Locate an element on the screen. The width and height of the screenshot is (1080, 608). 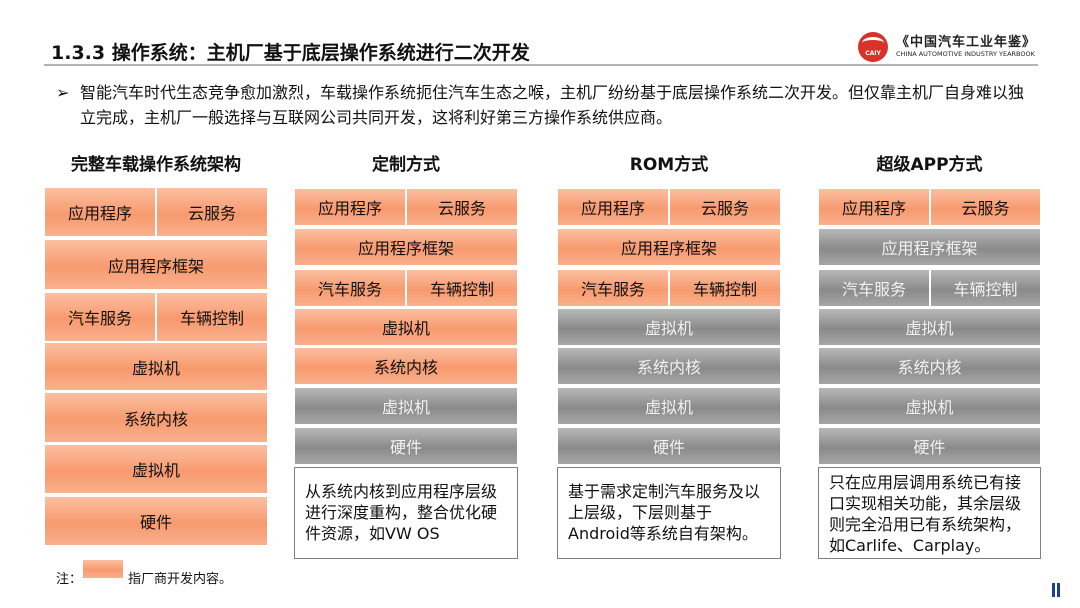
logo-mark-text: CAIY is located at coordinates (873, 53).